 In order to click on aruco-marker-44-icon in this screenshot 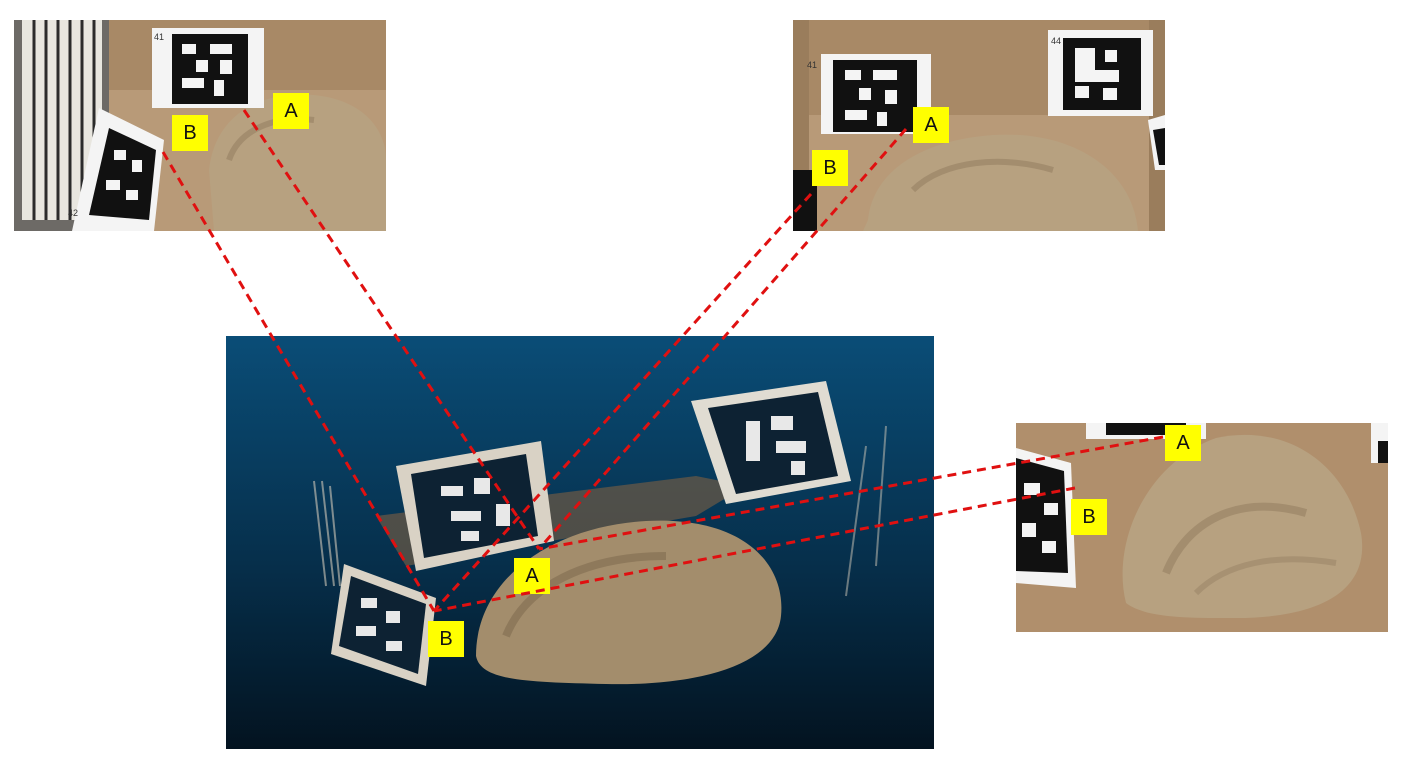, I will do `click(1100, 73)`.